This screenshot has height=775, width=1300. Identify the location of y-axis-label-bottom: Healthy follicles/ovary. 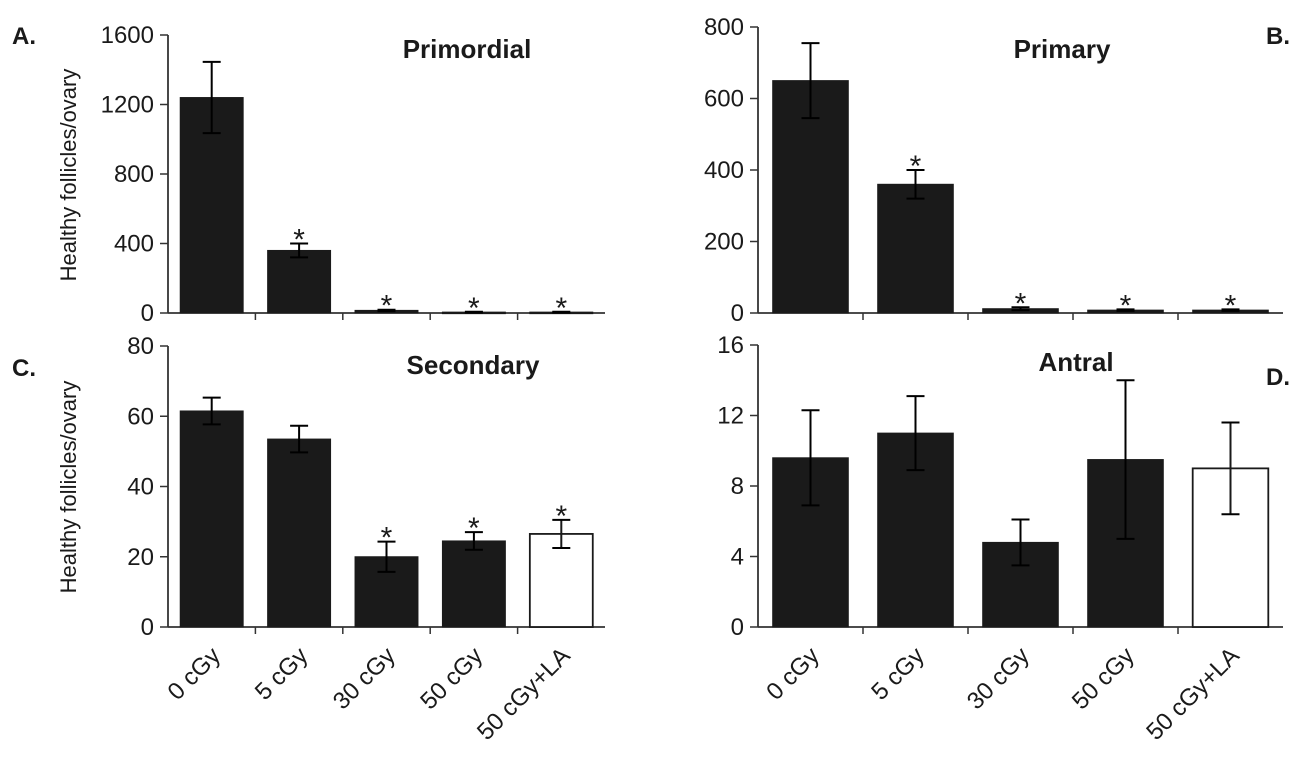
(68, 487).